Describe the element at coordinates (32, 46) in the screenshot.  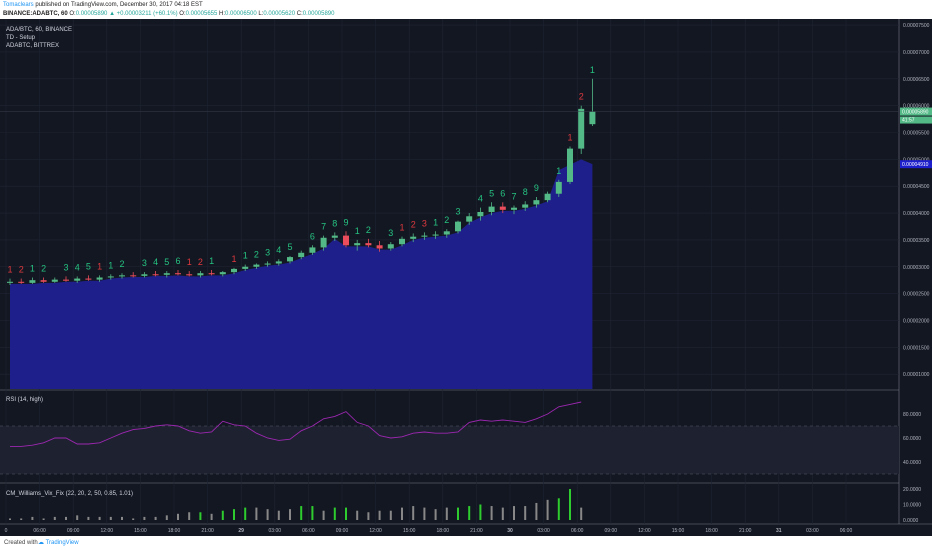
I see `legend-compare: ADABTC, BITTREX` at that location.